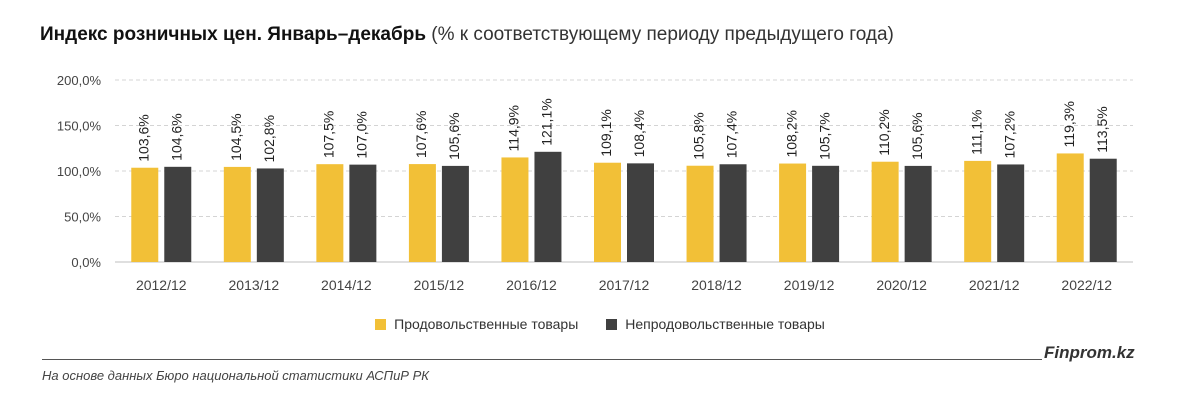 Image resolution: width=1200 pixels, height=417 pixels. Describe the element at coordinates (161, 285) in the screenshot. I see `x-tick-label: 2012/12` at that location.